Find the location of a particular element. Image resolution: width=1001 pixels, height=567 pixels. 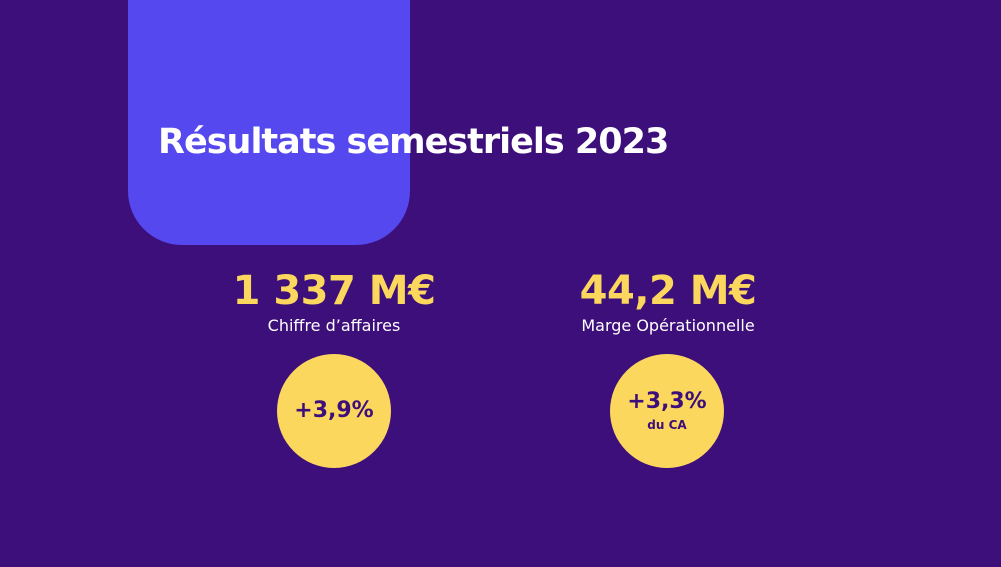

page-title: Résultats semestriels 2023 is located at coordinates (413, 142).